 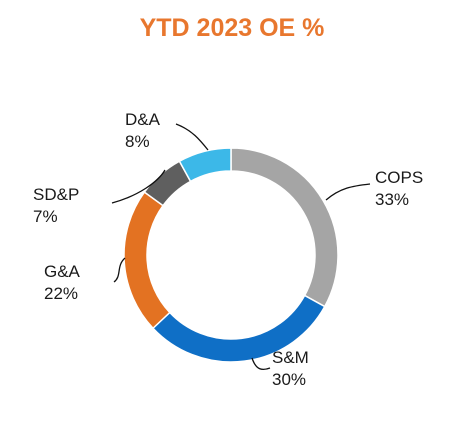 I want to click on leader-line-g-a, so click(x=119, y=270).